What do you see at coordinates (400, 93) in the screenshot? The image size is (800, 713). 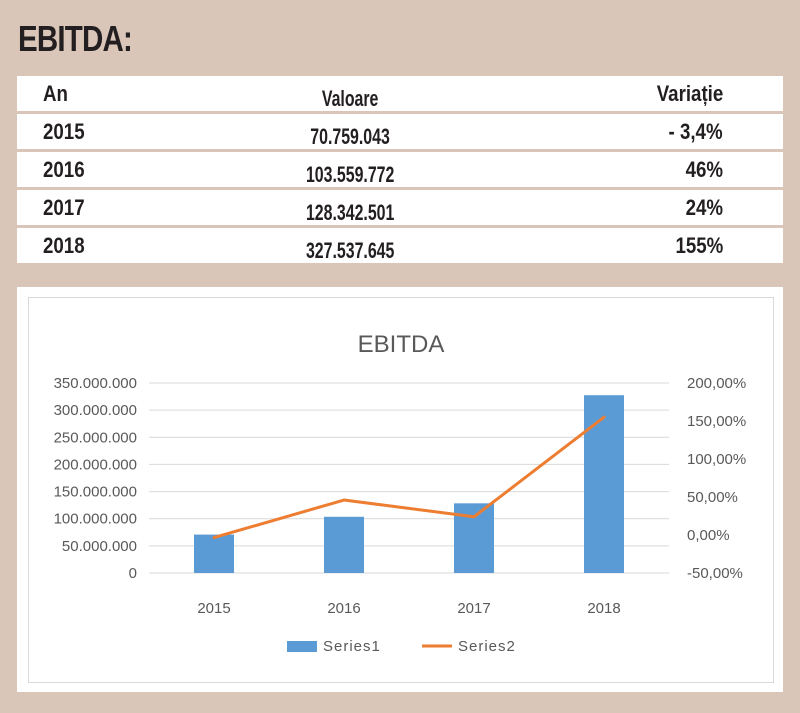 I see `table-header-row: An Valoare Variație` at bounding box center [400, 93].